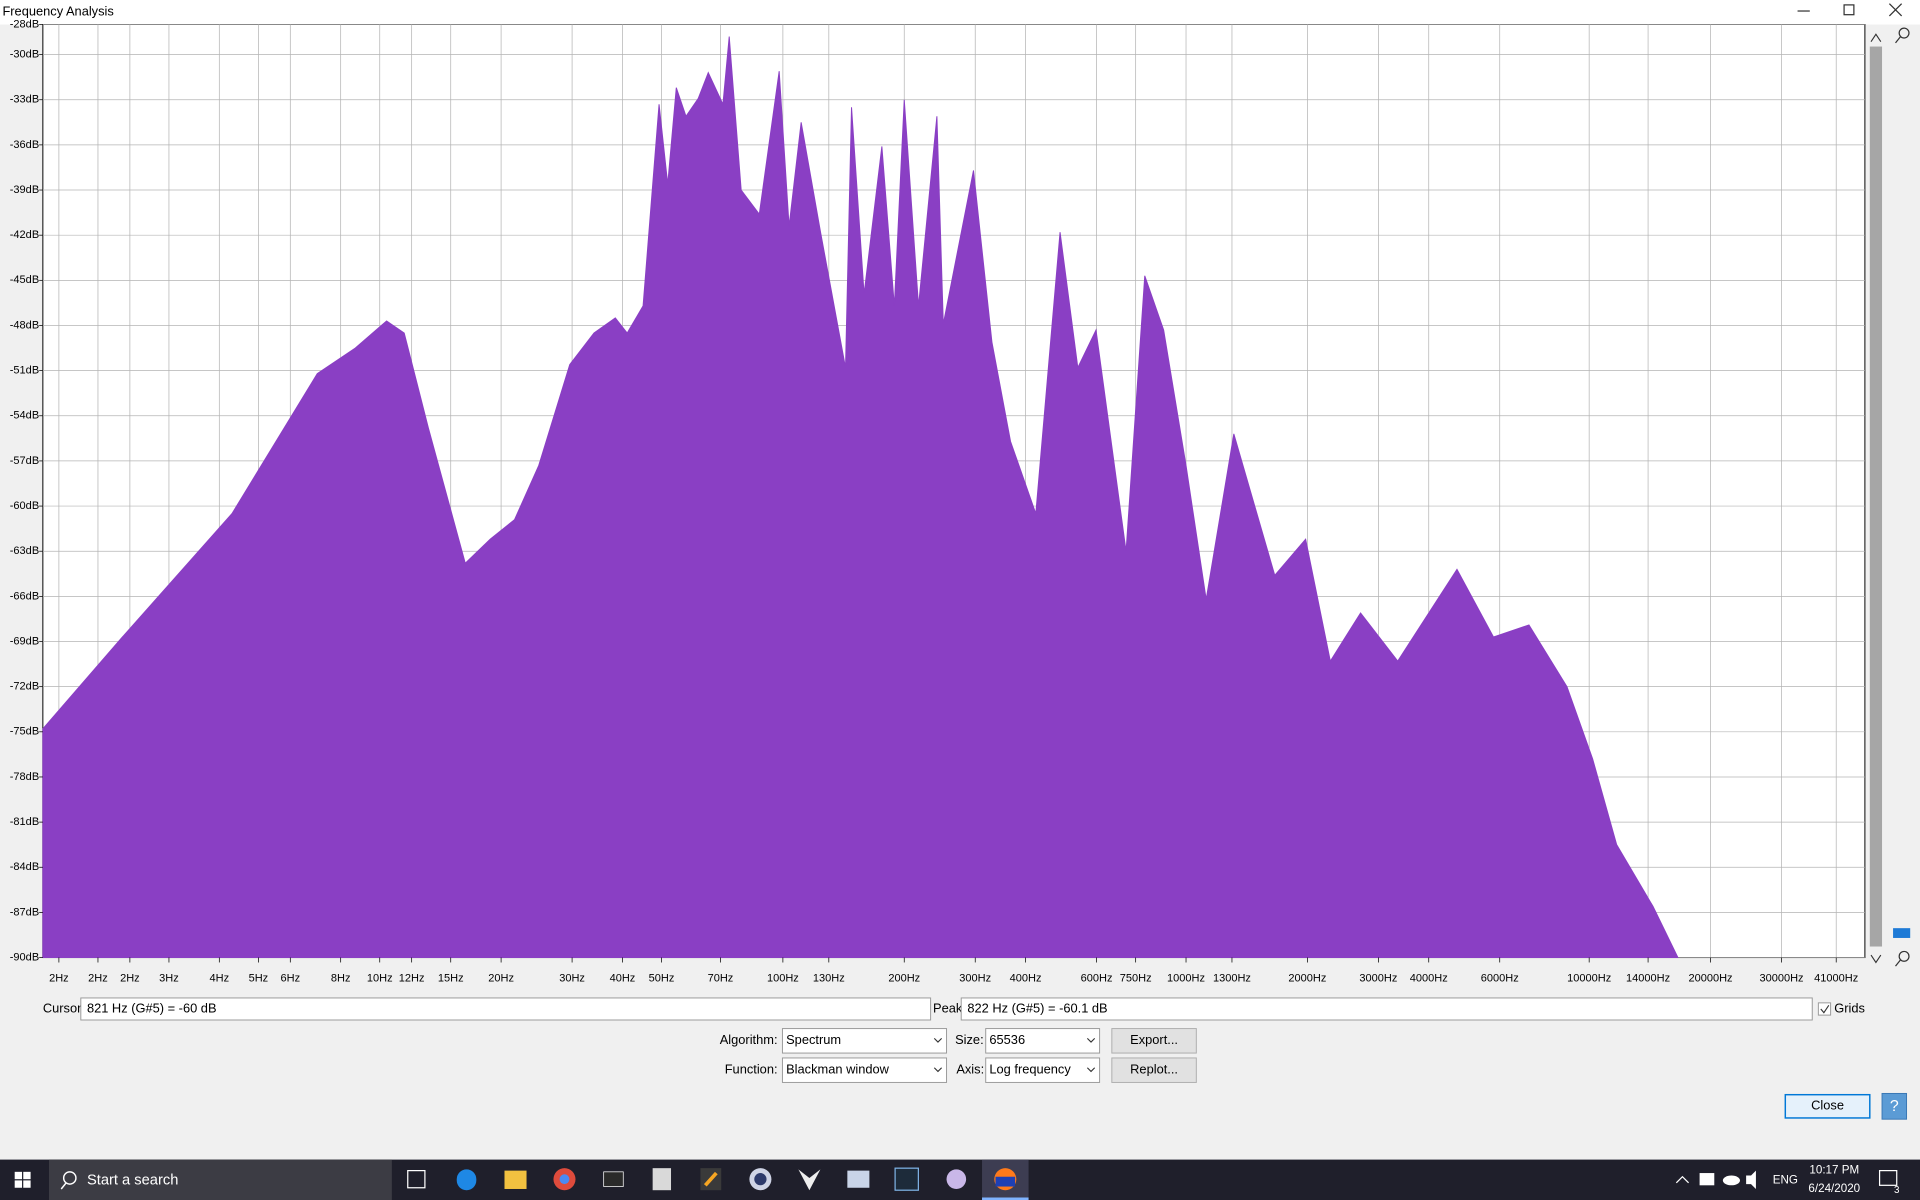 The width and height of the screenshot is (1920, 1200). I want to click on x-tick-label: 4000Hz, so click(1429, 978).